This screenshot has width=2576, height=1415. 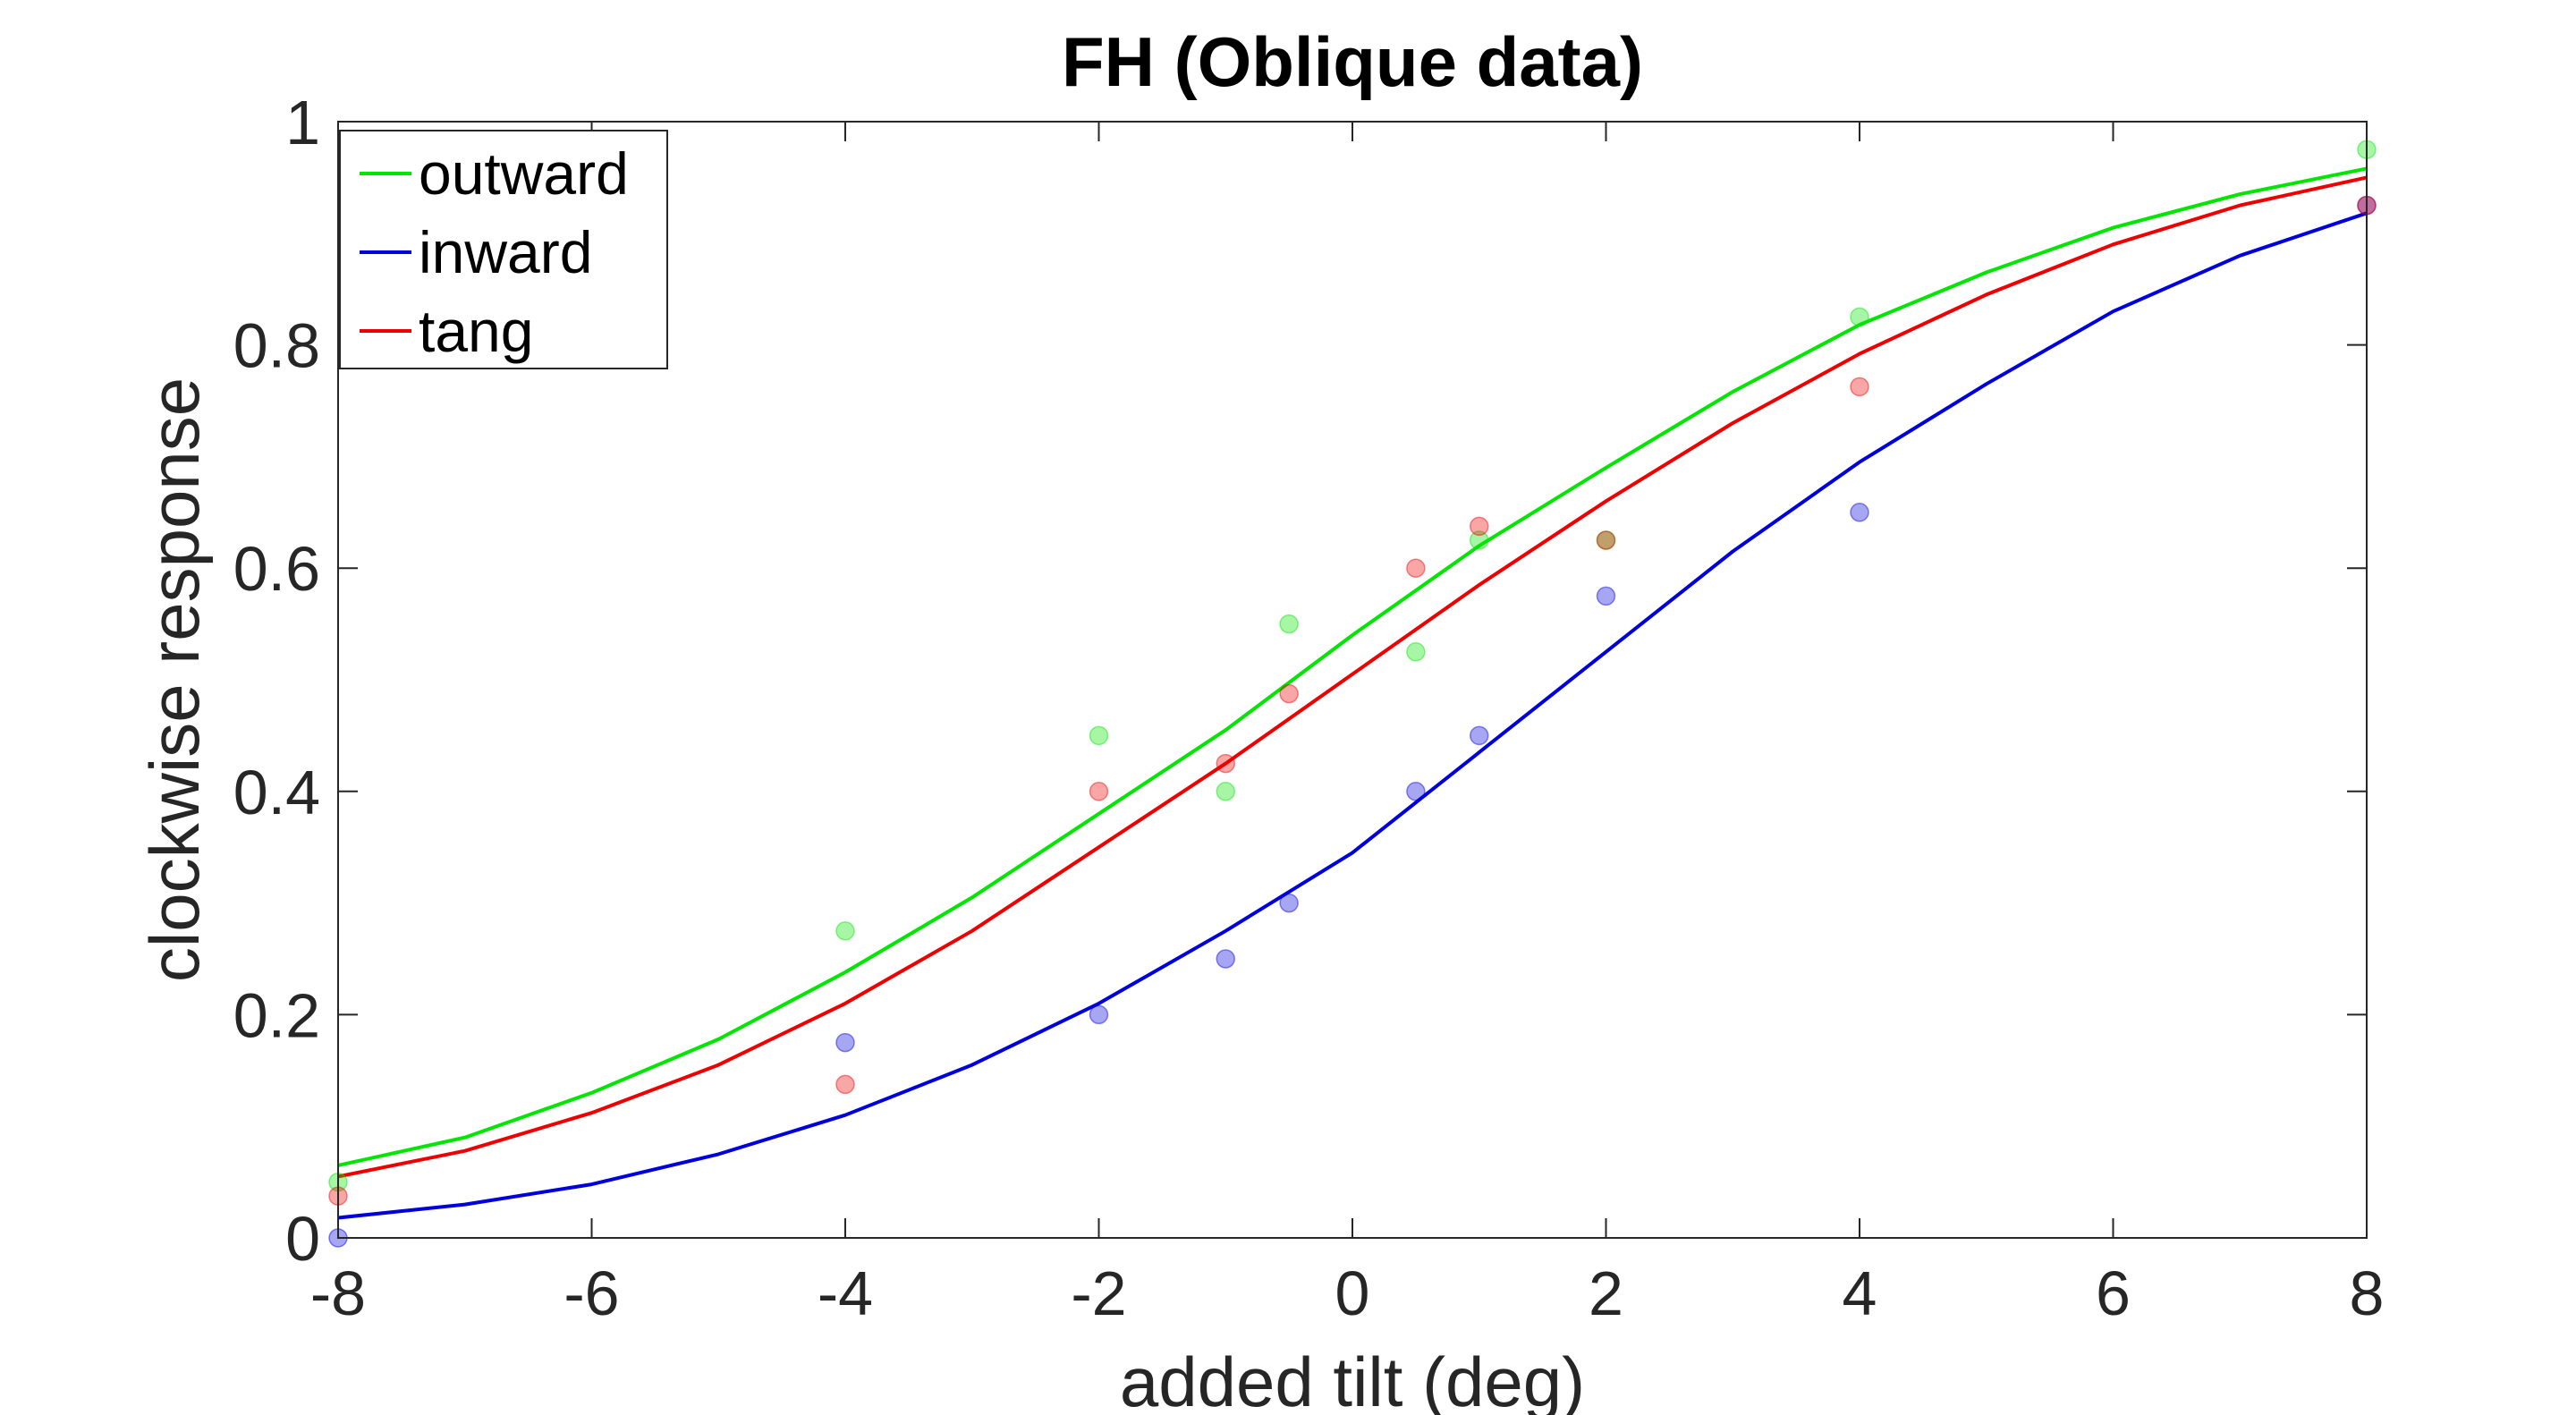 I want to click on x-tick-label: 8, so click(x=2367, y=1293).